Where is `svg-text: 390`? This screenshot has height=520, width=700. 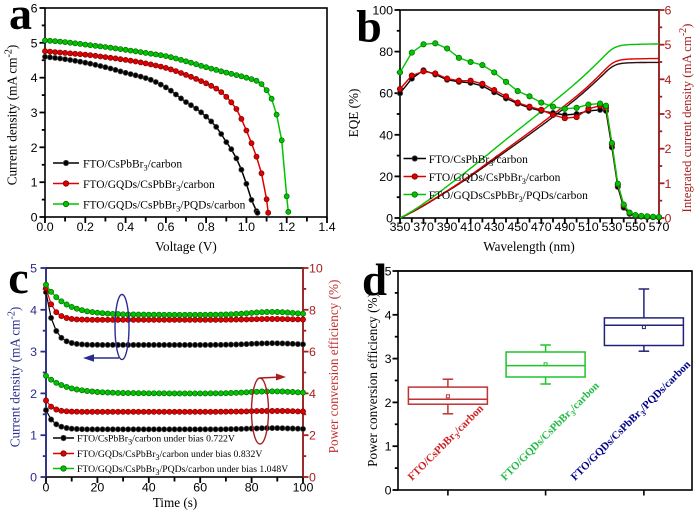
svg-text: 390 is located at coordinates (447, 227).